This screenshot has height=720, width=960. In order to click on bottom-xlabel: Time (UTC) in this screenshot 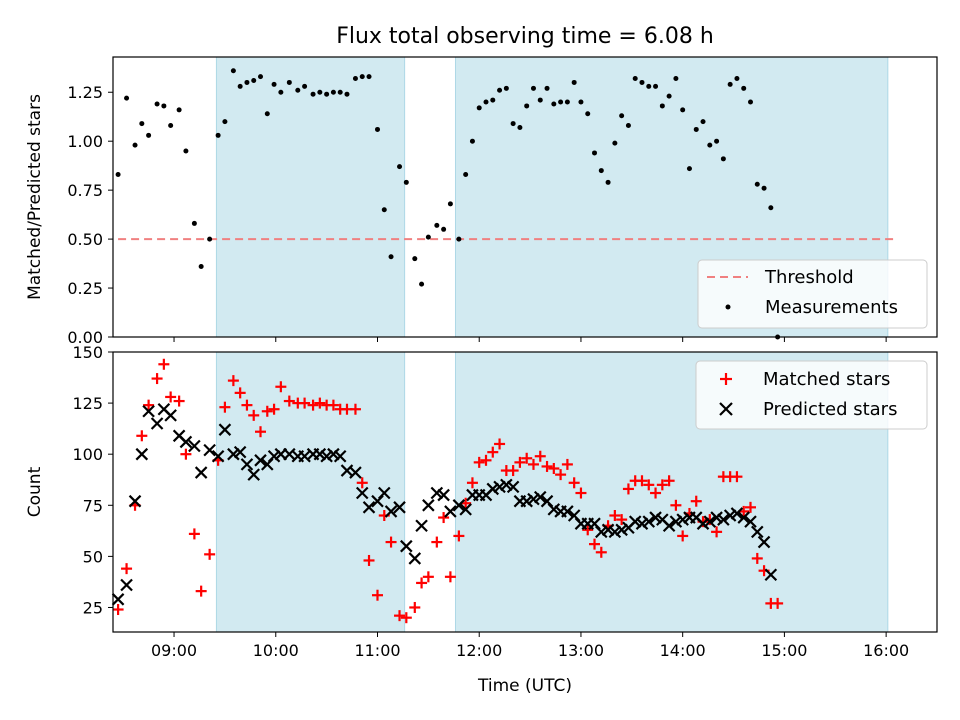, I will do `click(524, 686)`.